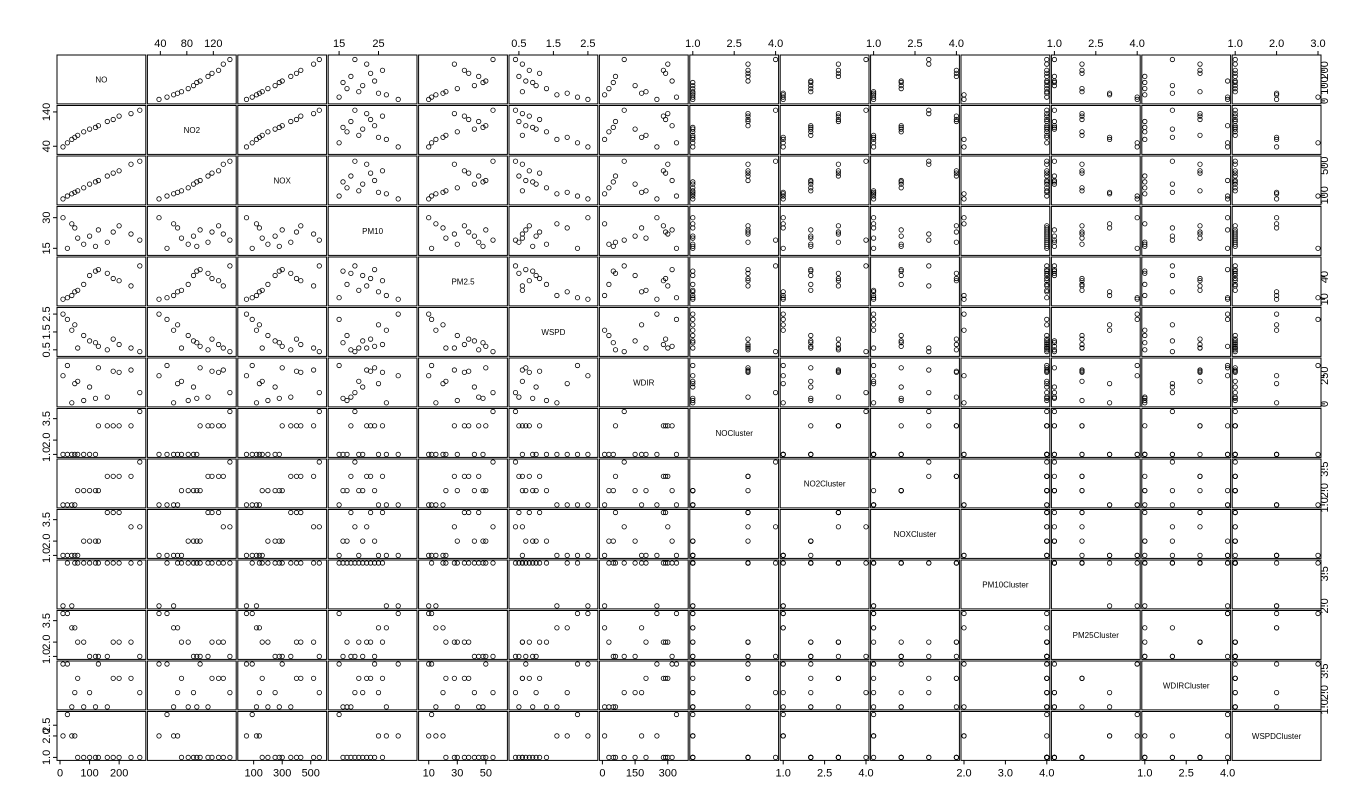 The width and height of the screenshot is (1366, 800). Describe the element at coordinates (783, 773) in the screenshot. I see `x-tick-label-NO2Cluster-0: 1.0` at that location.